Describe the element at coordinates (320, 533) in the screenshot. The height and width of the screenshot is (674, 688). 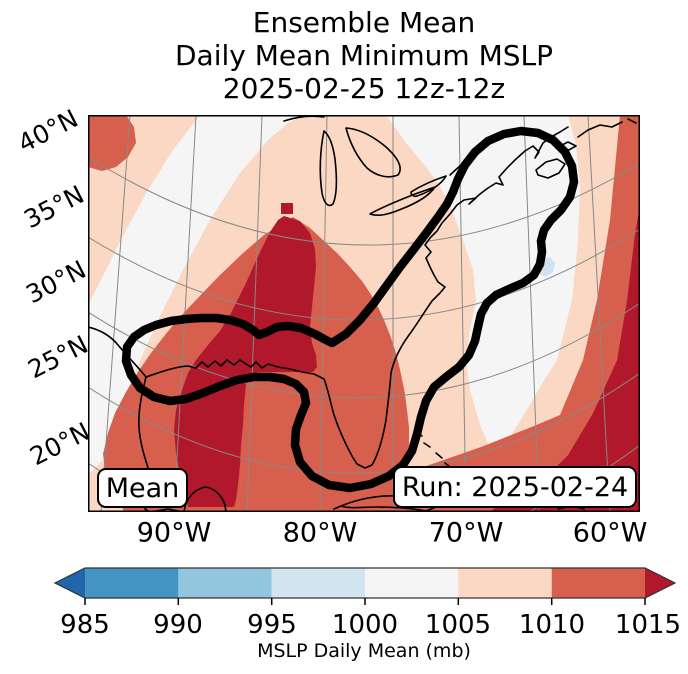
I see `x-tick-80w: 80°W` at that location.